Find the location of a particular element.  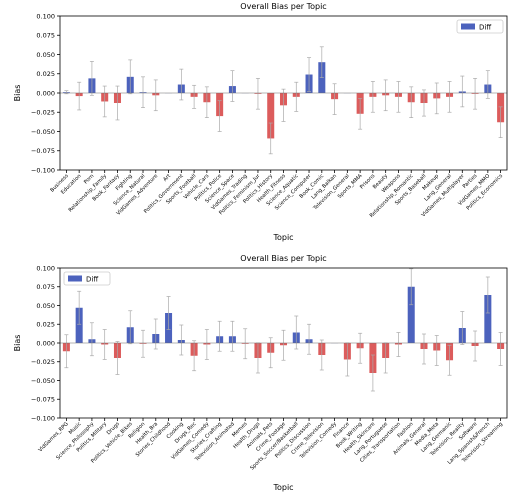

x-tick-label: Art is located at coordinates (167, 178).